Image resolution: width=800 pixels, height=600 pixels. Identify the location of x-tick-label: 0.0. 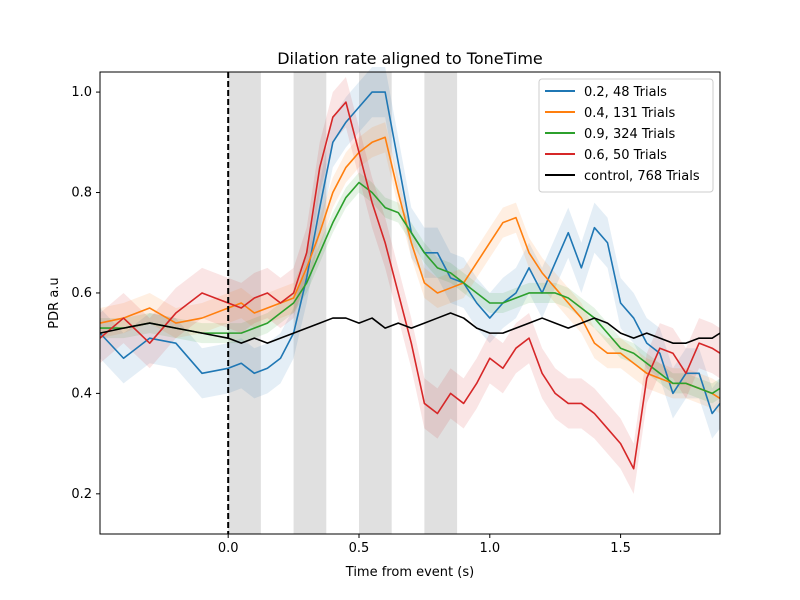
(228, 548).